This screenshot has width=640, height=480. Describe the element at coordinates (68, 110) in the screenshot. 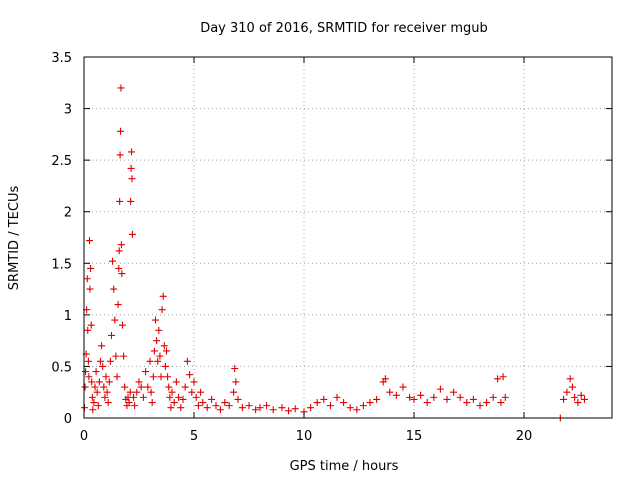

I see `y-tick-label: 3` at that location.